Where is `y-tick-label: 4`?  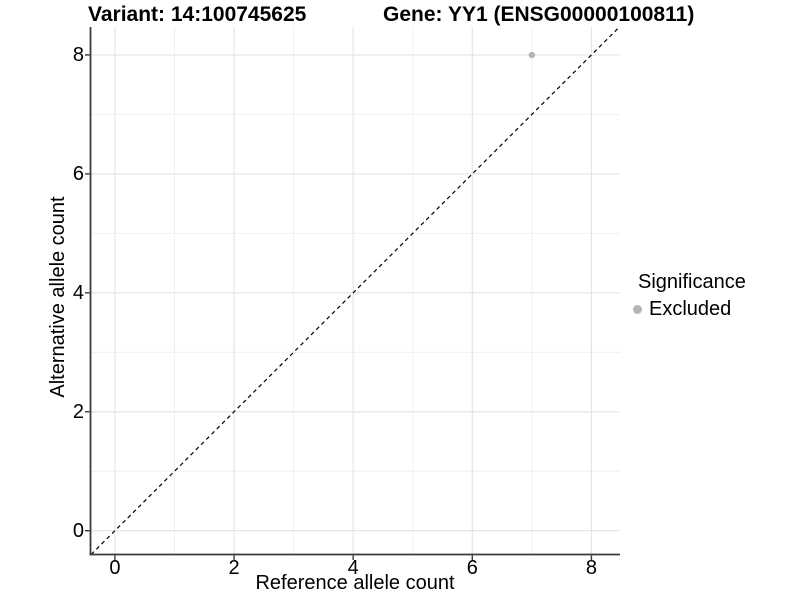
y-tick-label: 4 is located at coordinates (78, 292).